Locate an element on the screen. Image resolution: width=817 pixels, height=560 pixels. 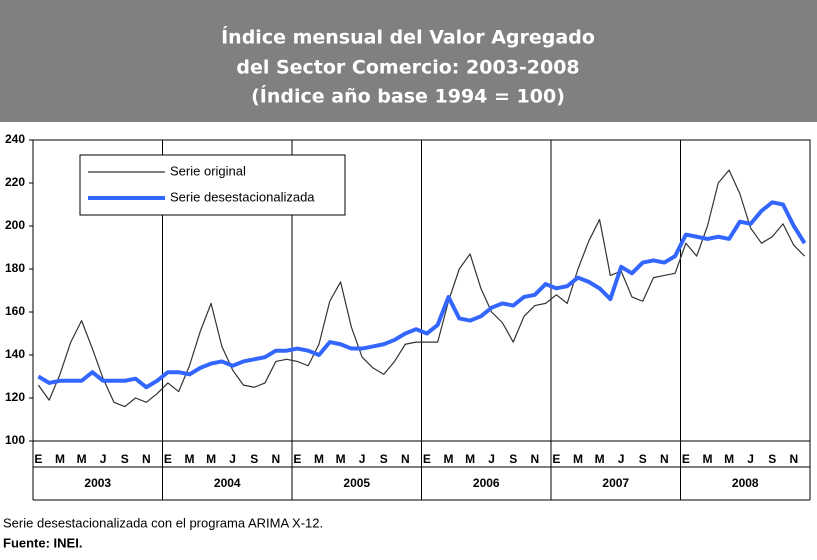
legend-label: Serie original is located at coordinates (208, 170).